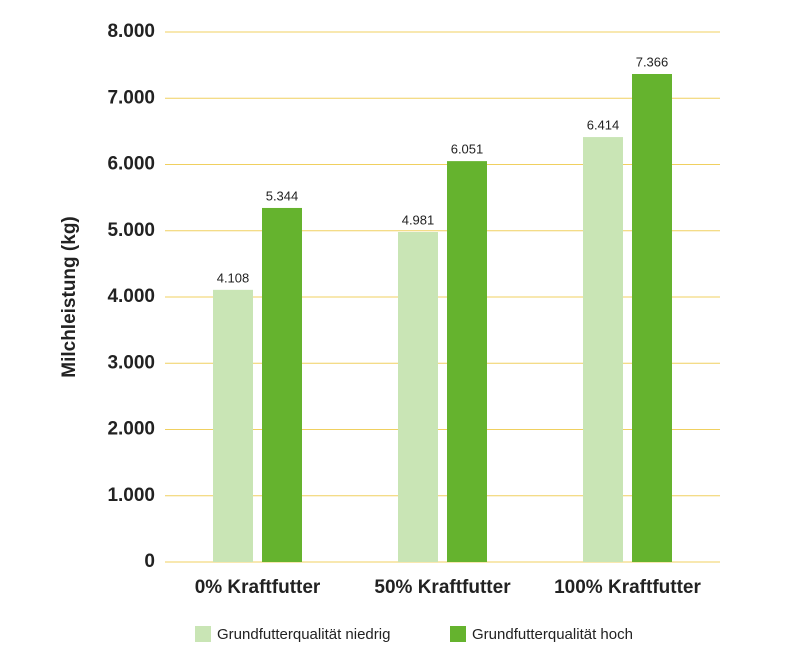 The height and width of the screenshot is (667, 800). What do you see at coordinates (131, 31) in the screenshot?
I see `y-tick-label: 8.000` at bounding box center [131, 31].